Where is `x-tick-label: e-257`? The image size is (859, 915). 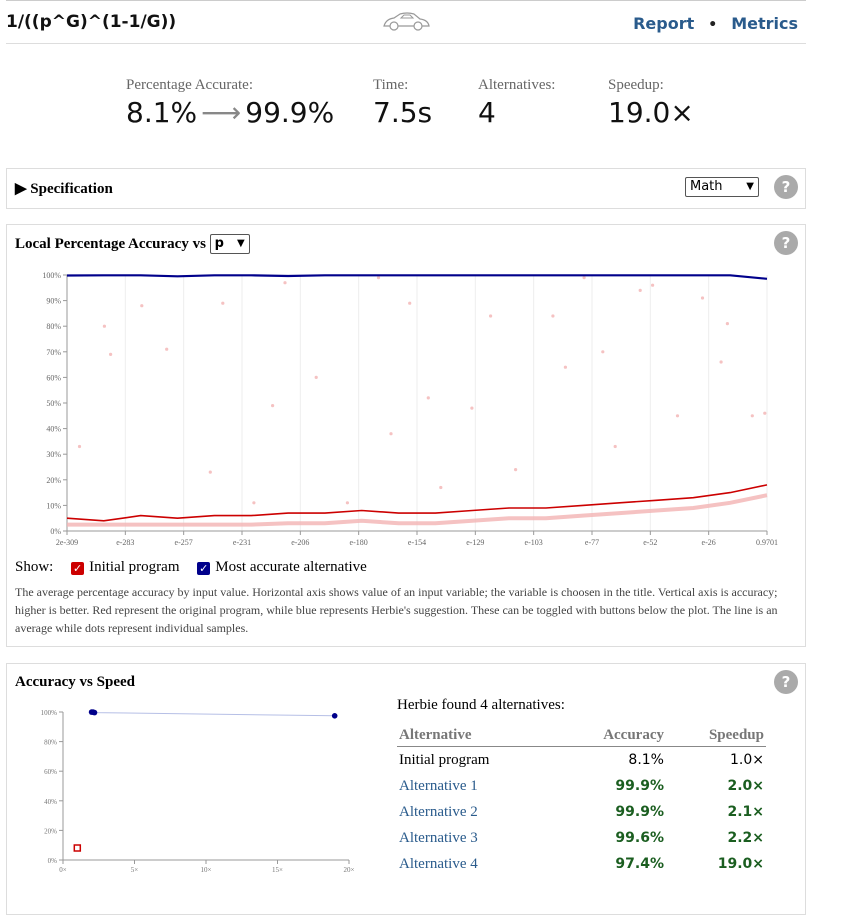
x-tick-label: e-257 is located at coordinates (184, 541).